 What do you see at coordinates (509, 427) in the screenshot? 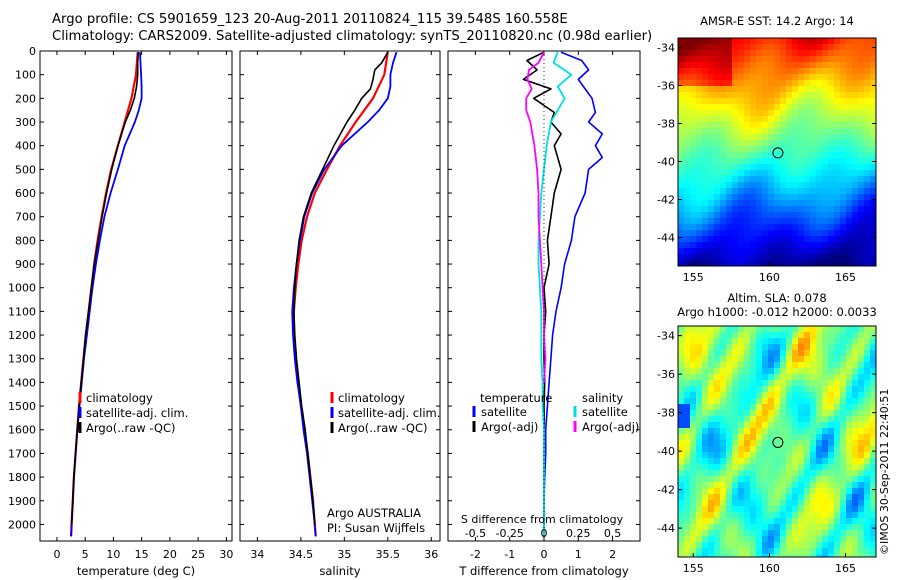
I see `diff-legend-temp-label: Argo(-adj)` at bounding box center [509, 427].